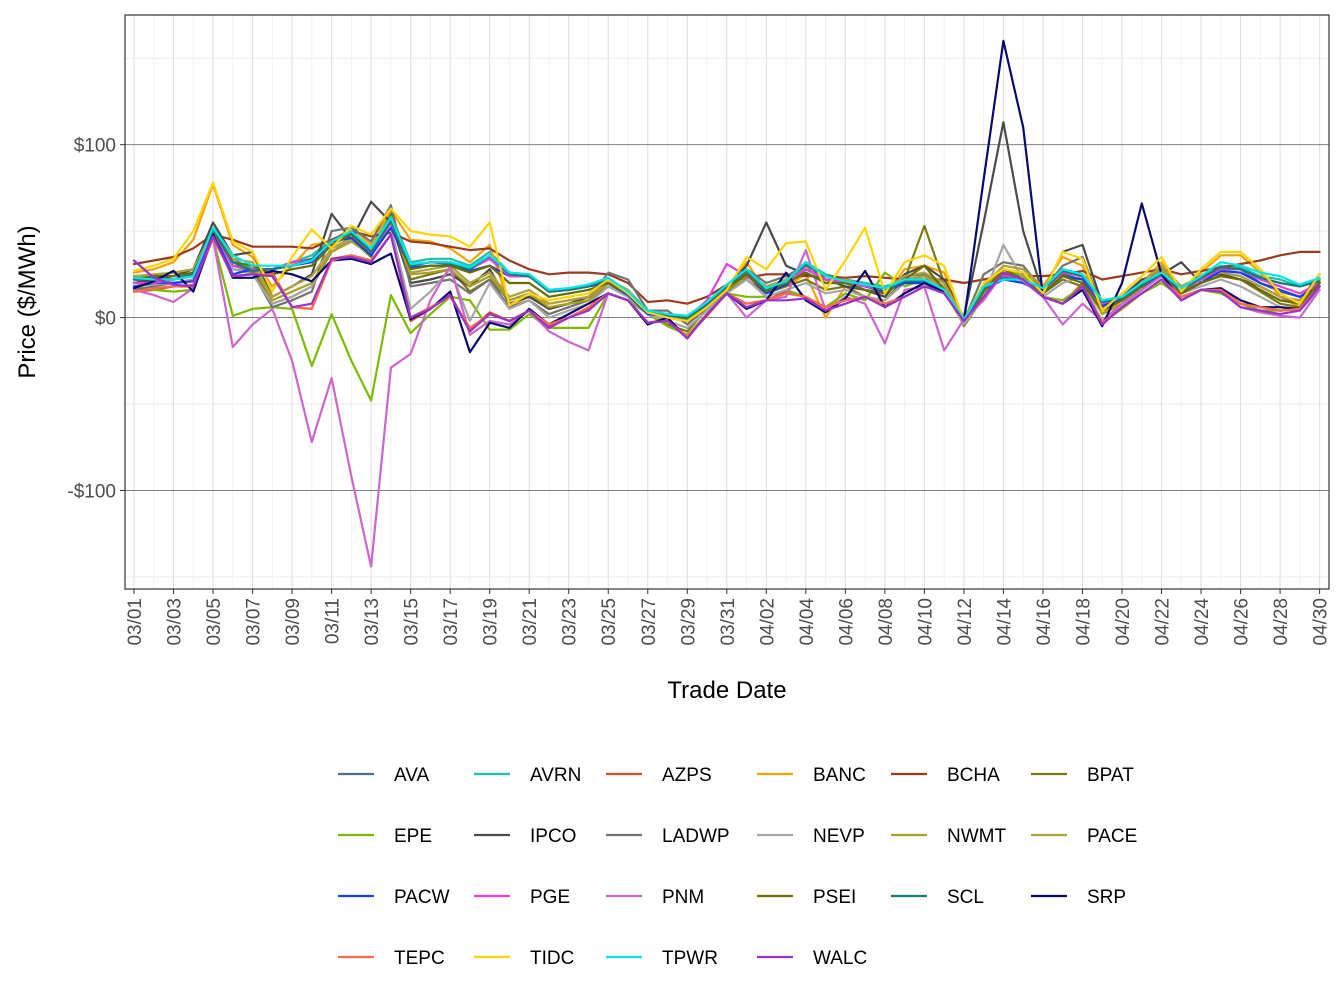 This screenshot has width=1344, height=1008. I want to click on x-tick-label: 03/25, so click(609, 622).